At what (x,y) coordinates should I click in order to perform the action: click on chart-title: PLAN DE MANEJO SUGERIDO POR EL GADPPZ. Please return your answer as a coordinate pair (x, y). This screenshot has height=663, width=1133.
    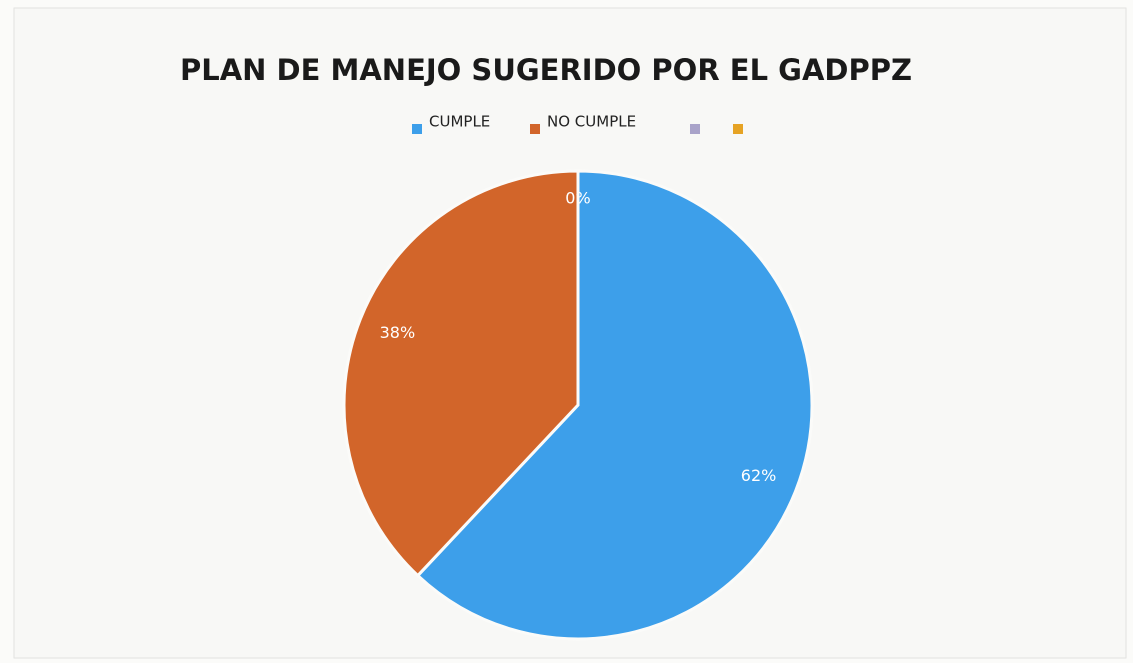
    Looking at the image, I should click on (546, 70).